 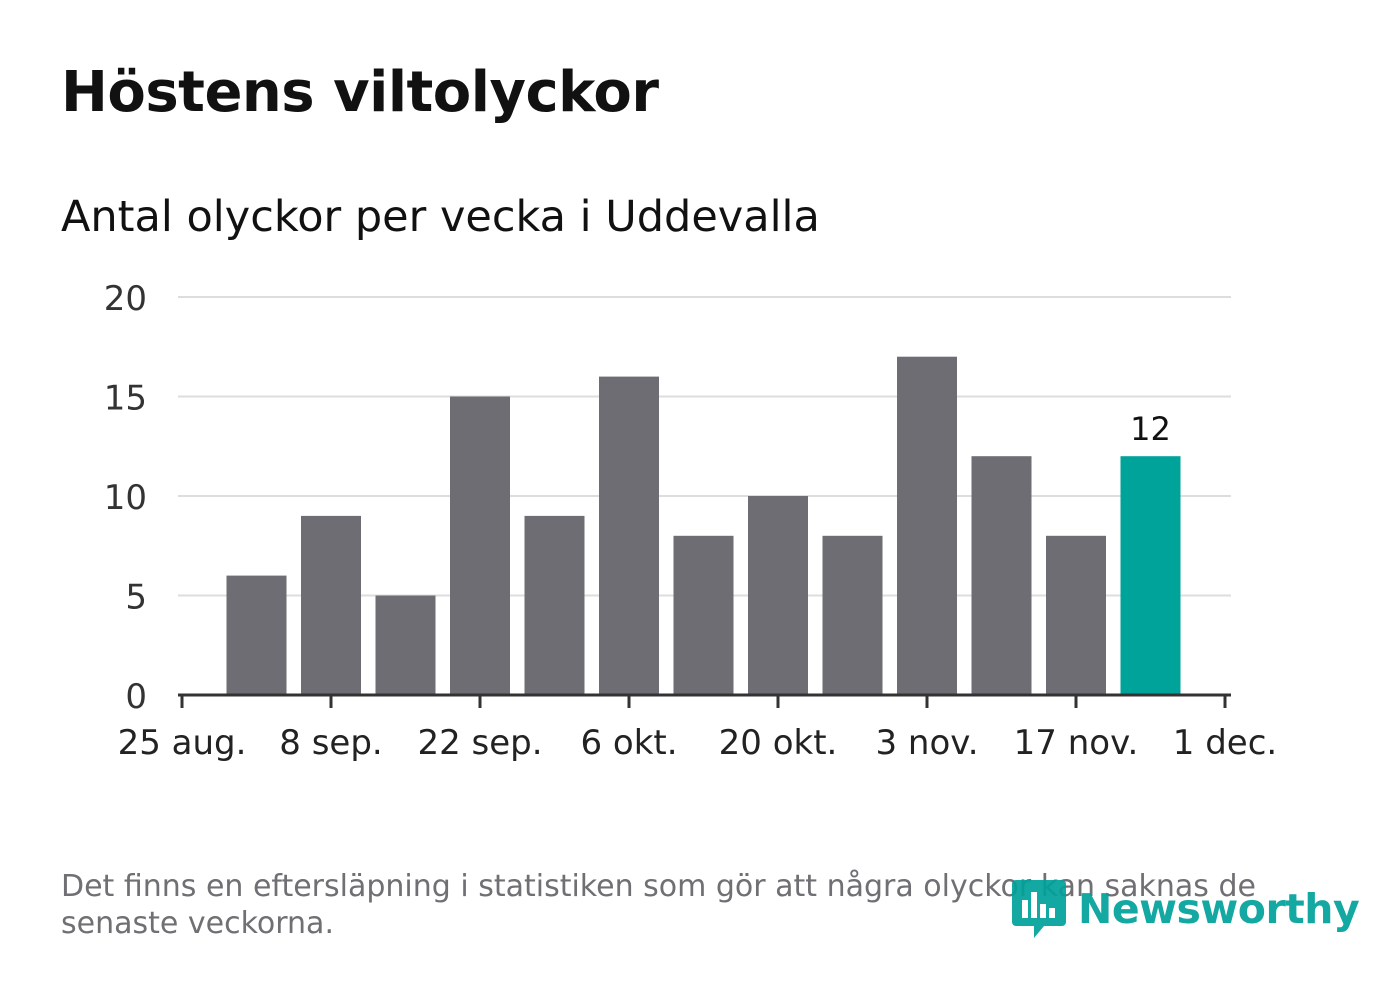 I want to click on bar-highlight, so click(x=1150, y=575).